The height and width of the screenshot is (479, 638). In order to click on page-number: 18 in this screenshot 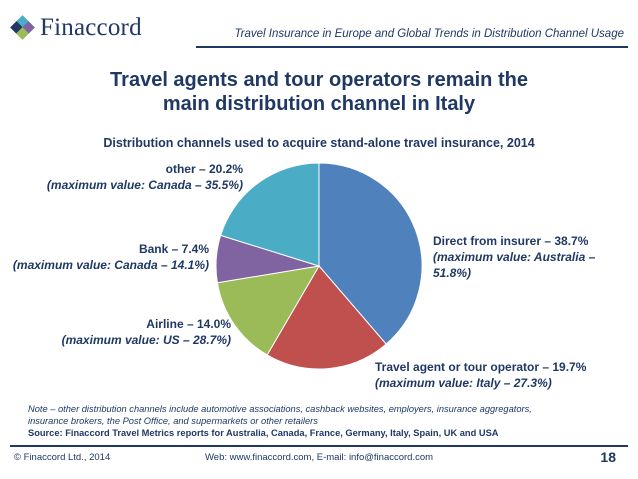, I will do `click(608, 457)`.